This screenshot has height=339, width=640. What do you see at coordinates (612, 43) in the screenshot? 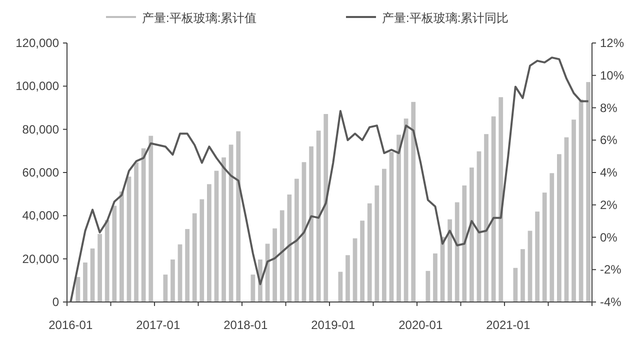
I see `y2-tick-label: 12%` at bounding box center [612, 43].